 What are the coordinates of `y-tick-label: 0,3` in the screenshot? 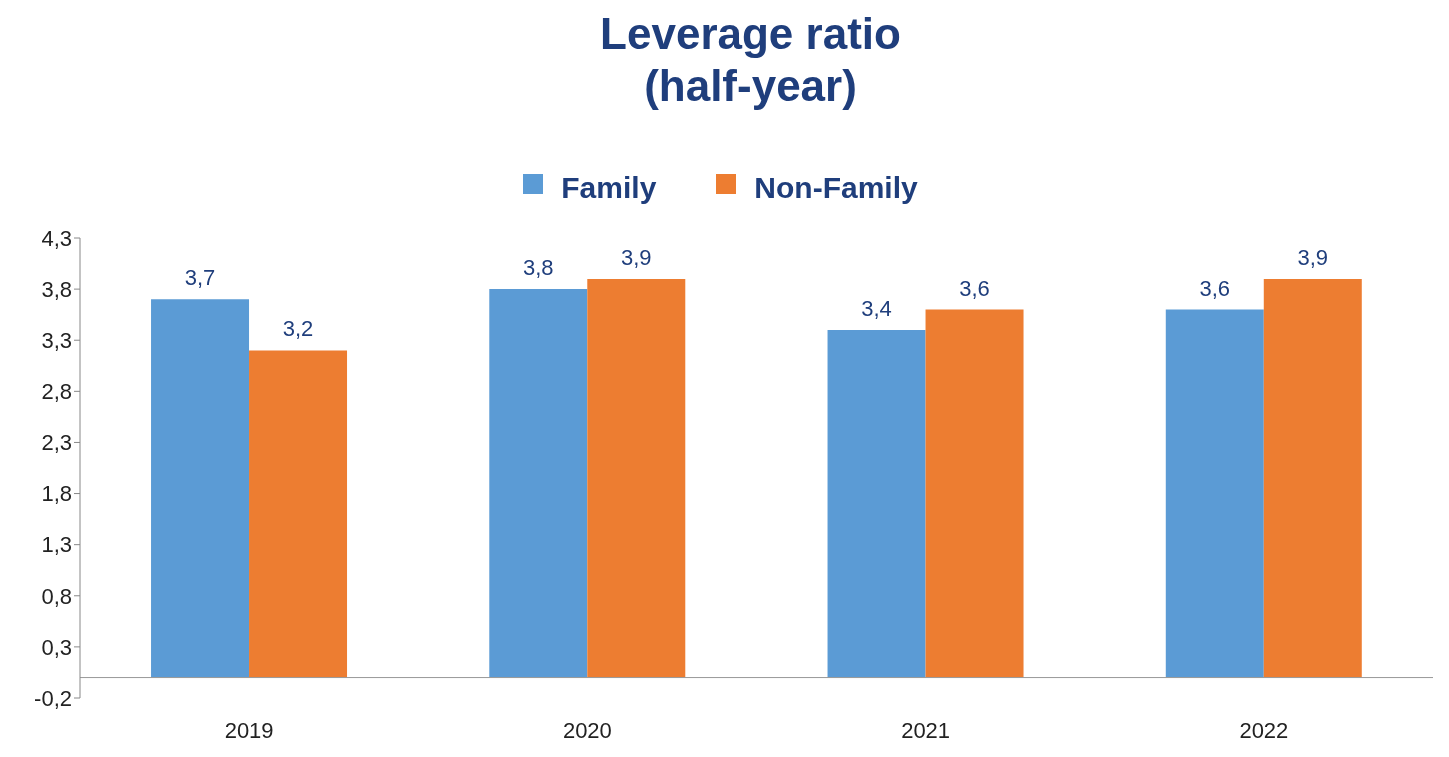 It's located at (56, 647).